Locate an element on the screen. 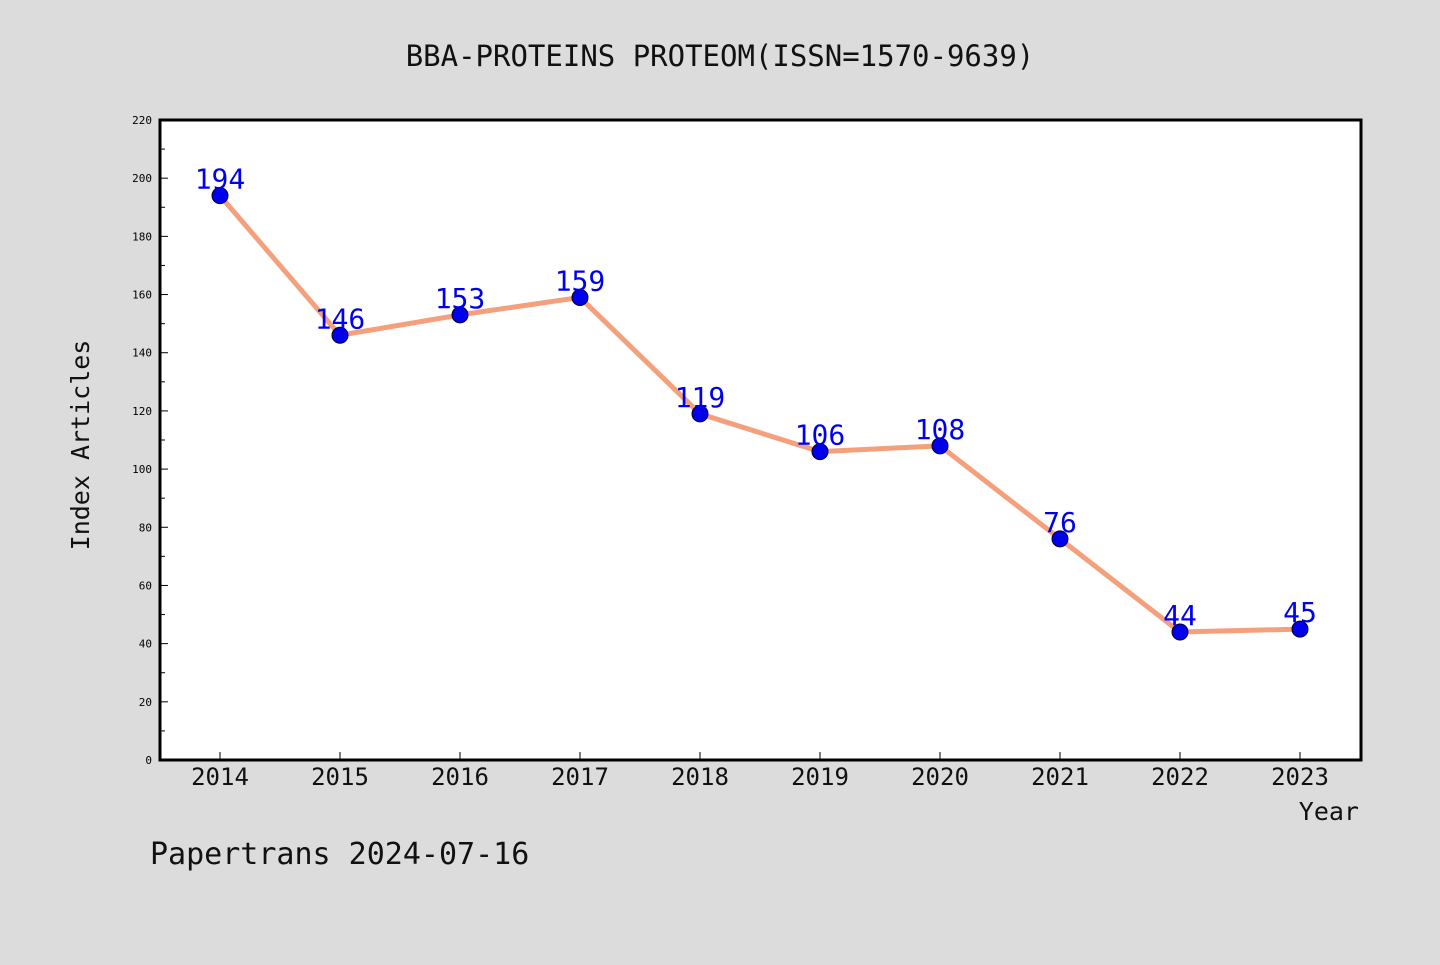 This screenshot has width=1440, height=965. x-axis-ticks: 2014 2015 2016 2017 2018 2019 2020 2021 2022 2023 is located at coordinates (760, 771).